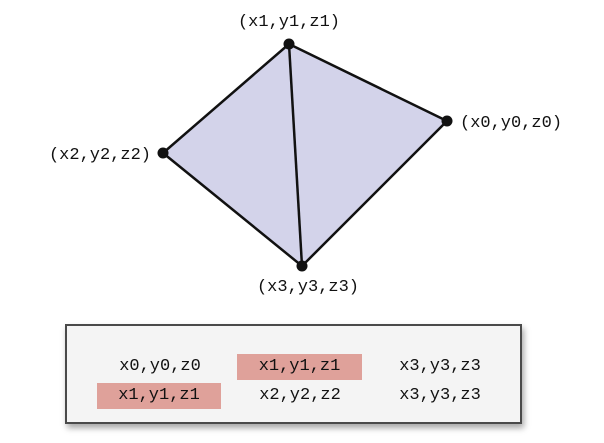  I want to click on triangle-row-1: x0,y0,z0 x1,y1,z1 x3,y3,z3, so click(293, 367).